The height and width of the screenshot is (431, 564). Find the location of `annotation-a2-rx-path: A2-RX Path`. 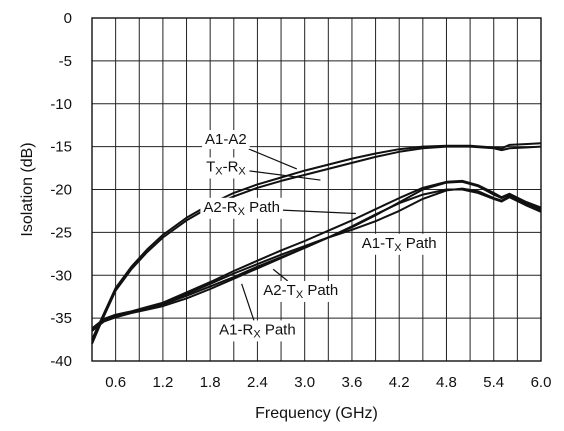

annotation-a2-rx-path: A2-RX Path is located at coordinates (278, 208).